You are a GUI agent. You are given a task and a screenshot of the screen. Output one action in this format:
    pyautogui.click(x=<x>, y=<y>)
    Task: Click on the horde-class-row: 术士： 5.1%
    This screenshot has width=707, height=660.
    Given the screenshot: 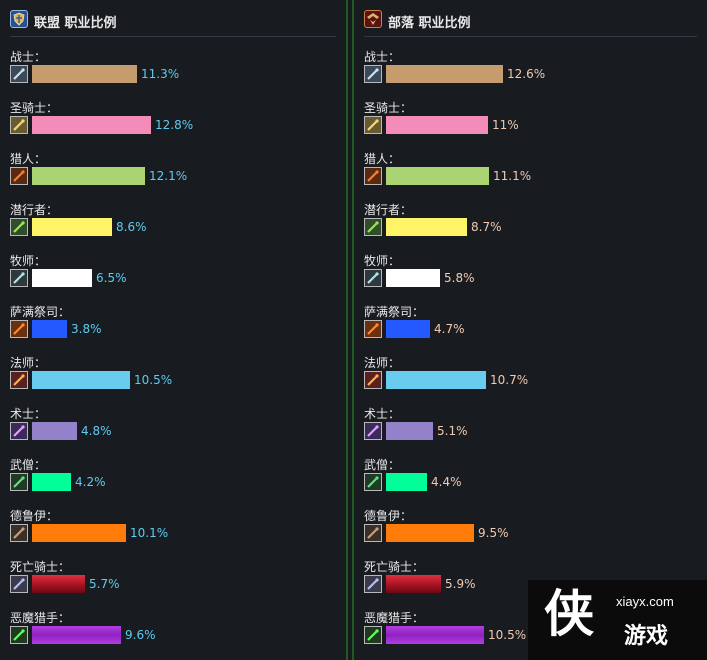 What is the action you would take?
    pyautogui.click(x=524, y=428)
    